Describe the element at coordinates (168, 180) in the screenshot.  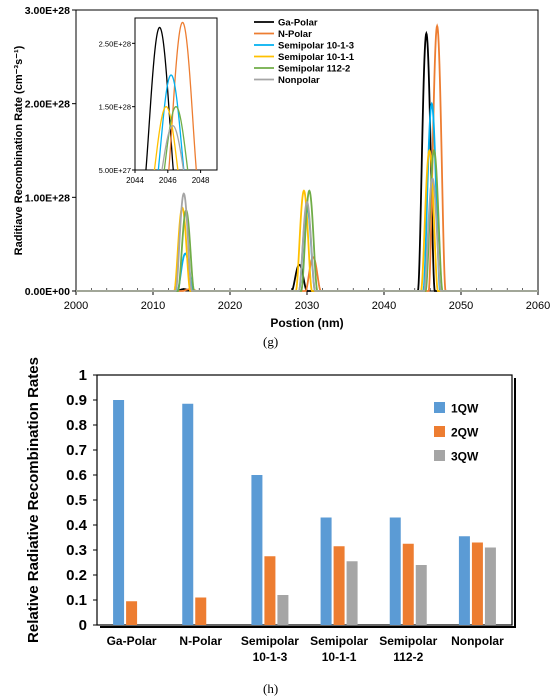
I see `inset-x-tick-label: 2046` at that location.